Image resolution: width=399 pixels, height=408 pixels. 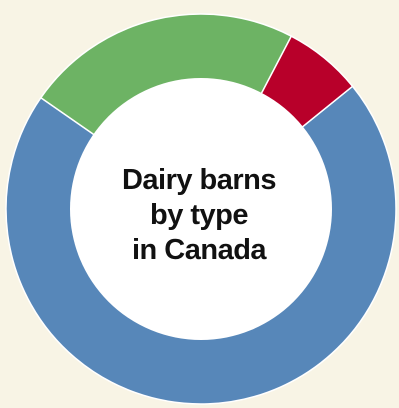 What do you see at coordinates (199, 180) in the screenshot?
I see `chart-title-line-1: Dairy barns` at bounding box center [199, 180].